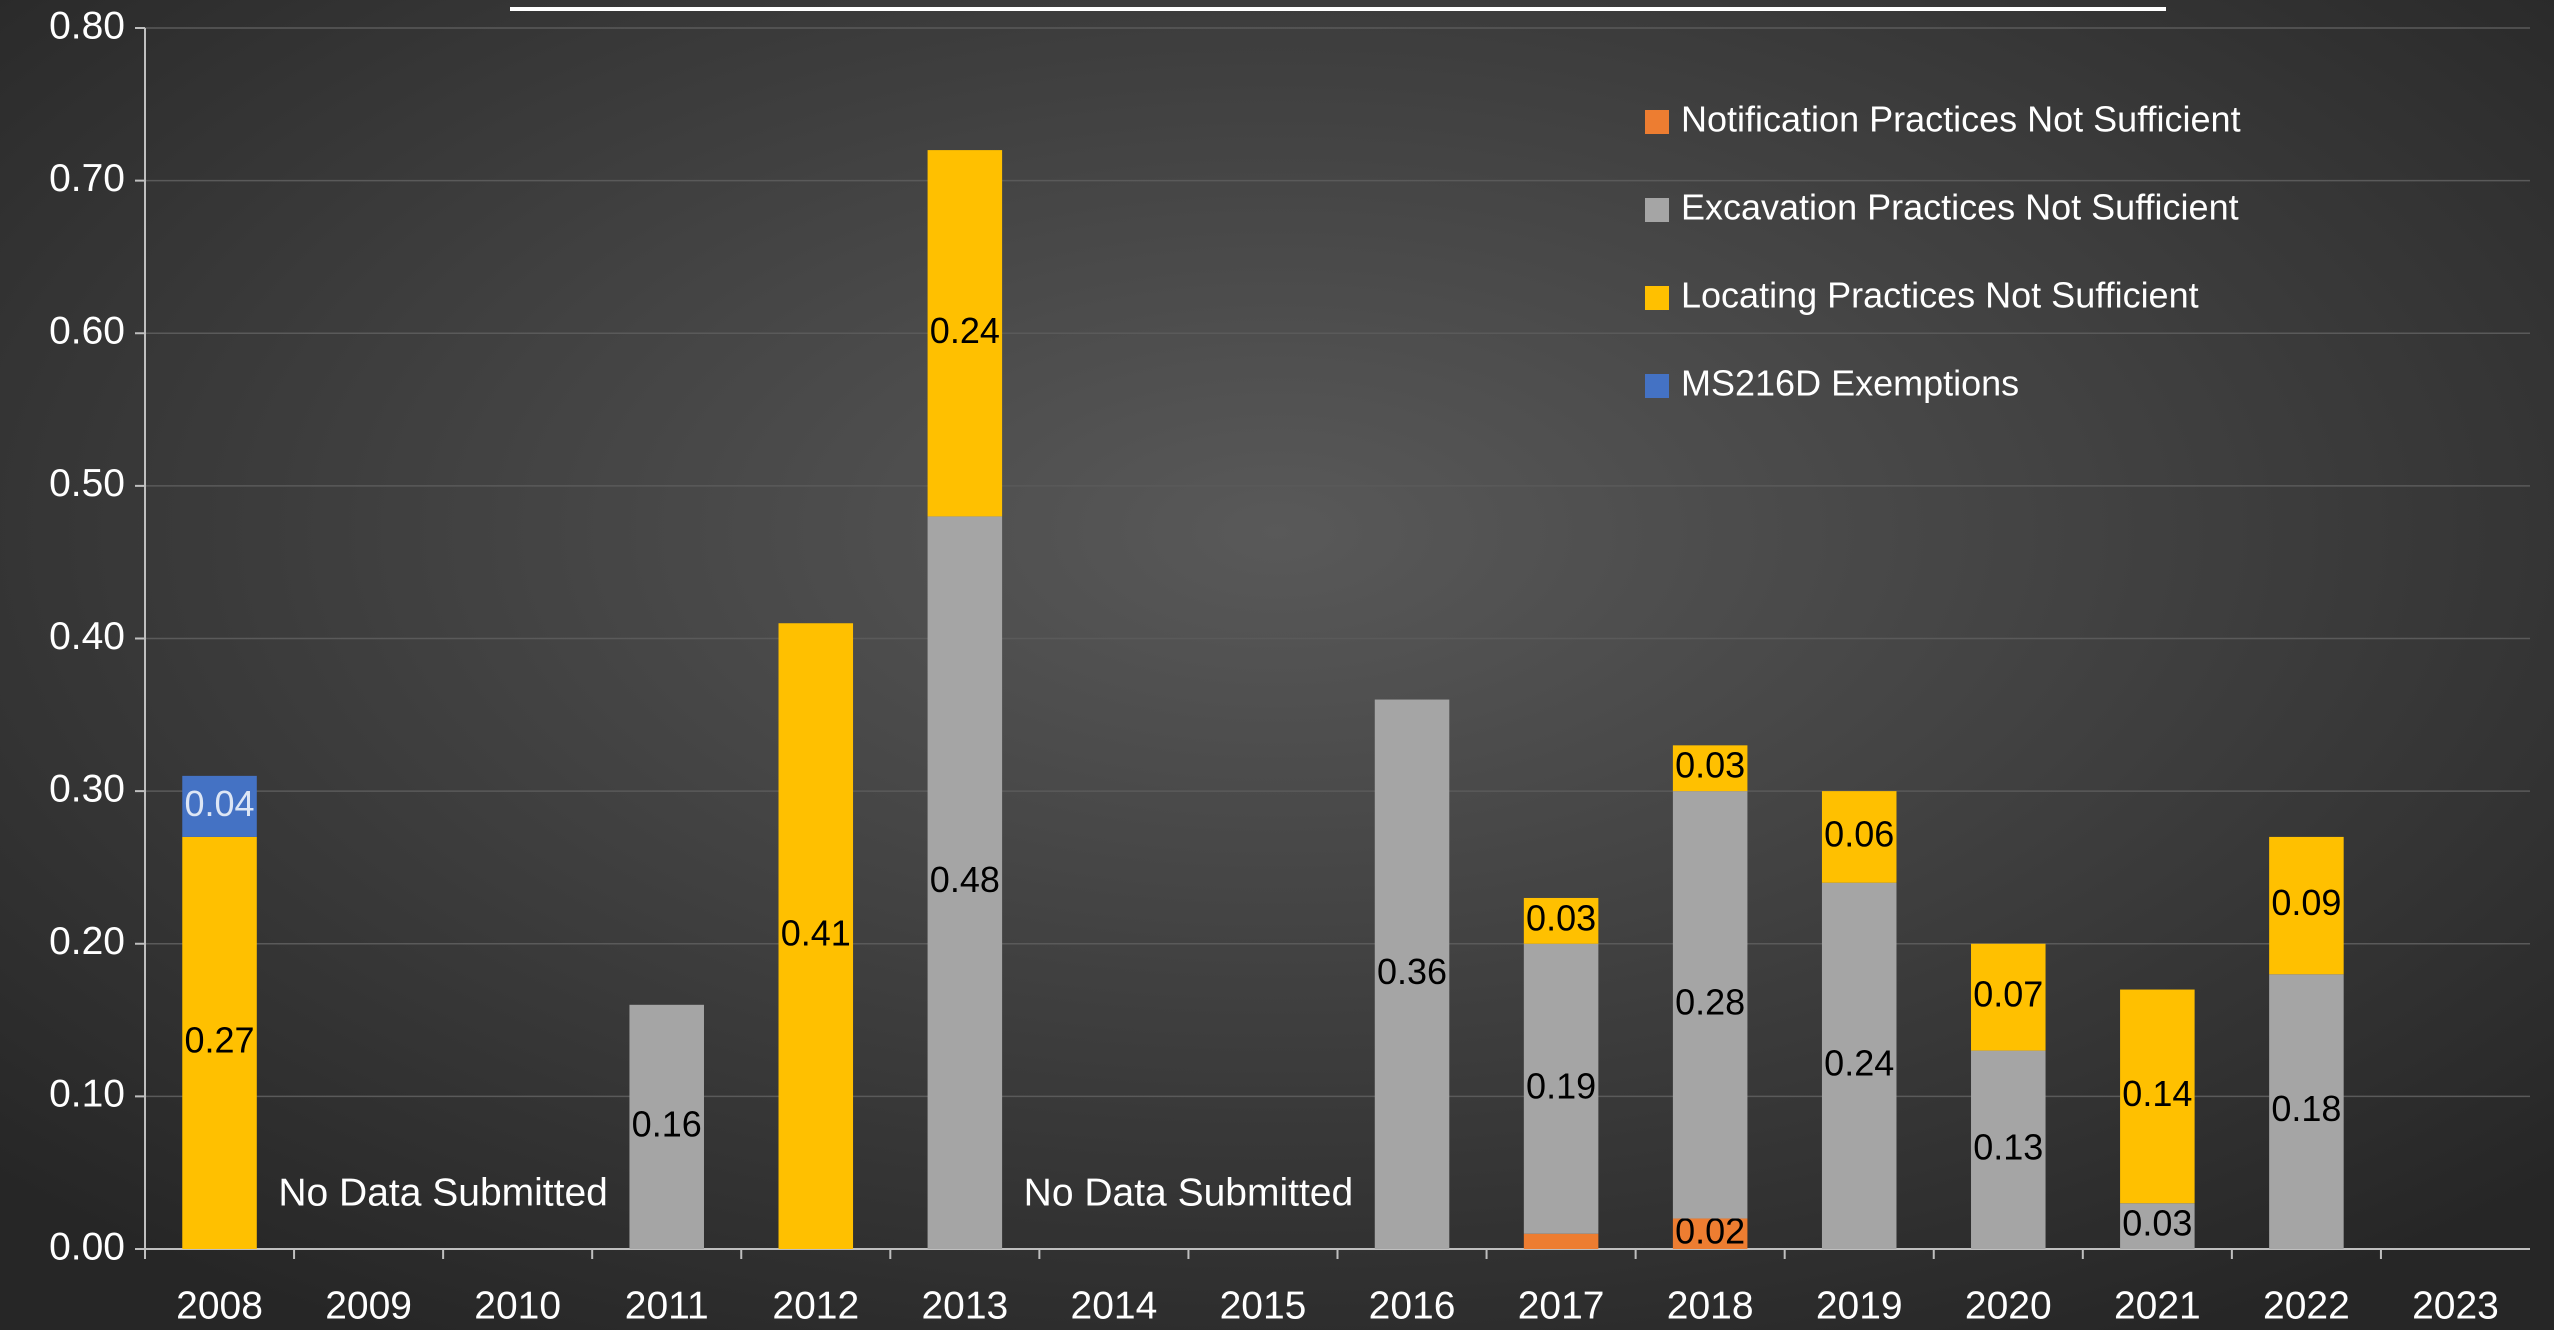 This screenshot has width=2554, height=1330. I want to click on y-tick-label: 0.20, so click(87, 941).